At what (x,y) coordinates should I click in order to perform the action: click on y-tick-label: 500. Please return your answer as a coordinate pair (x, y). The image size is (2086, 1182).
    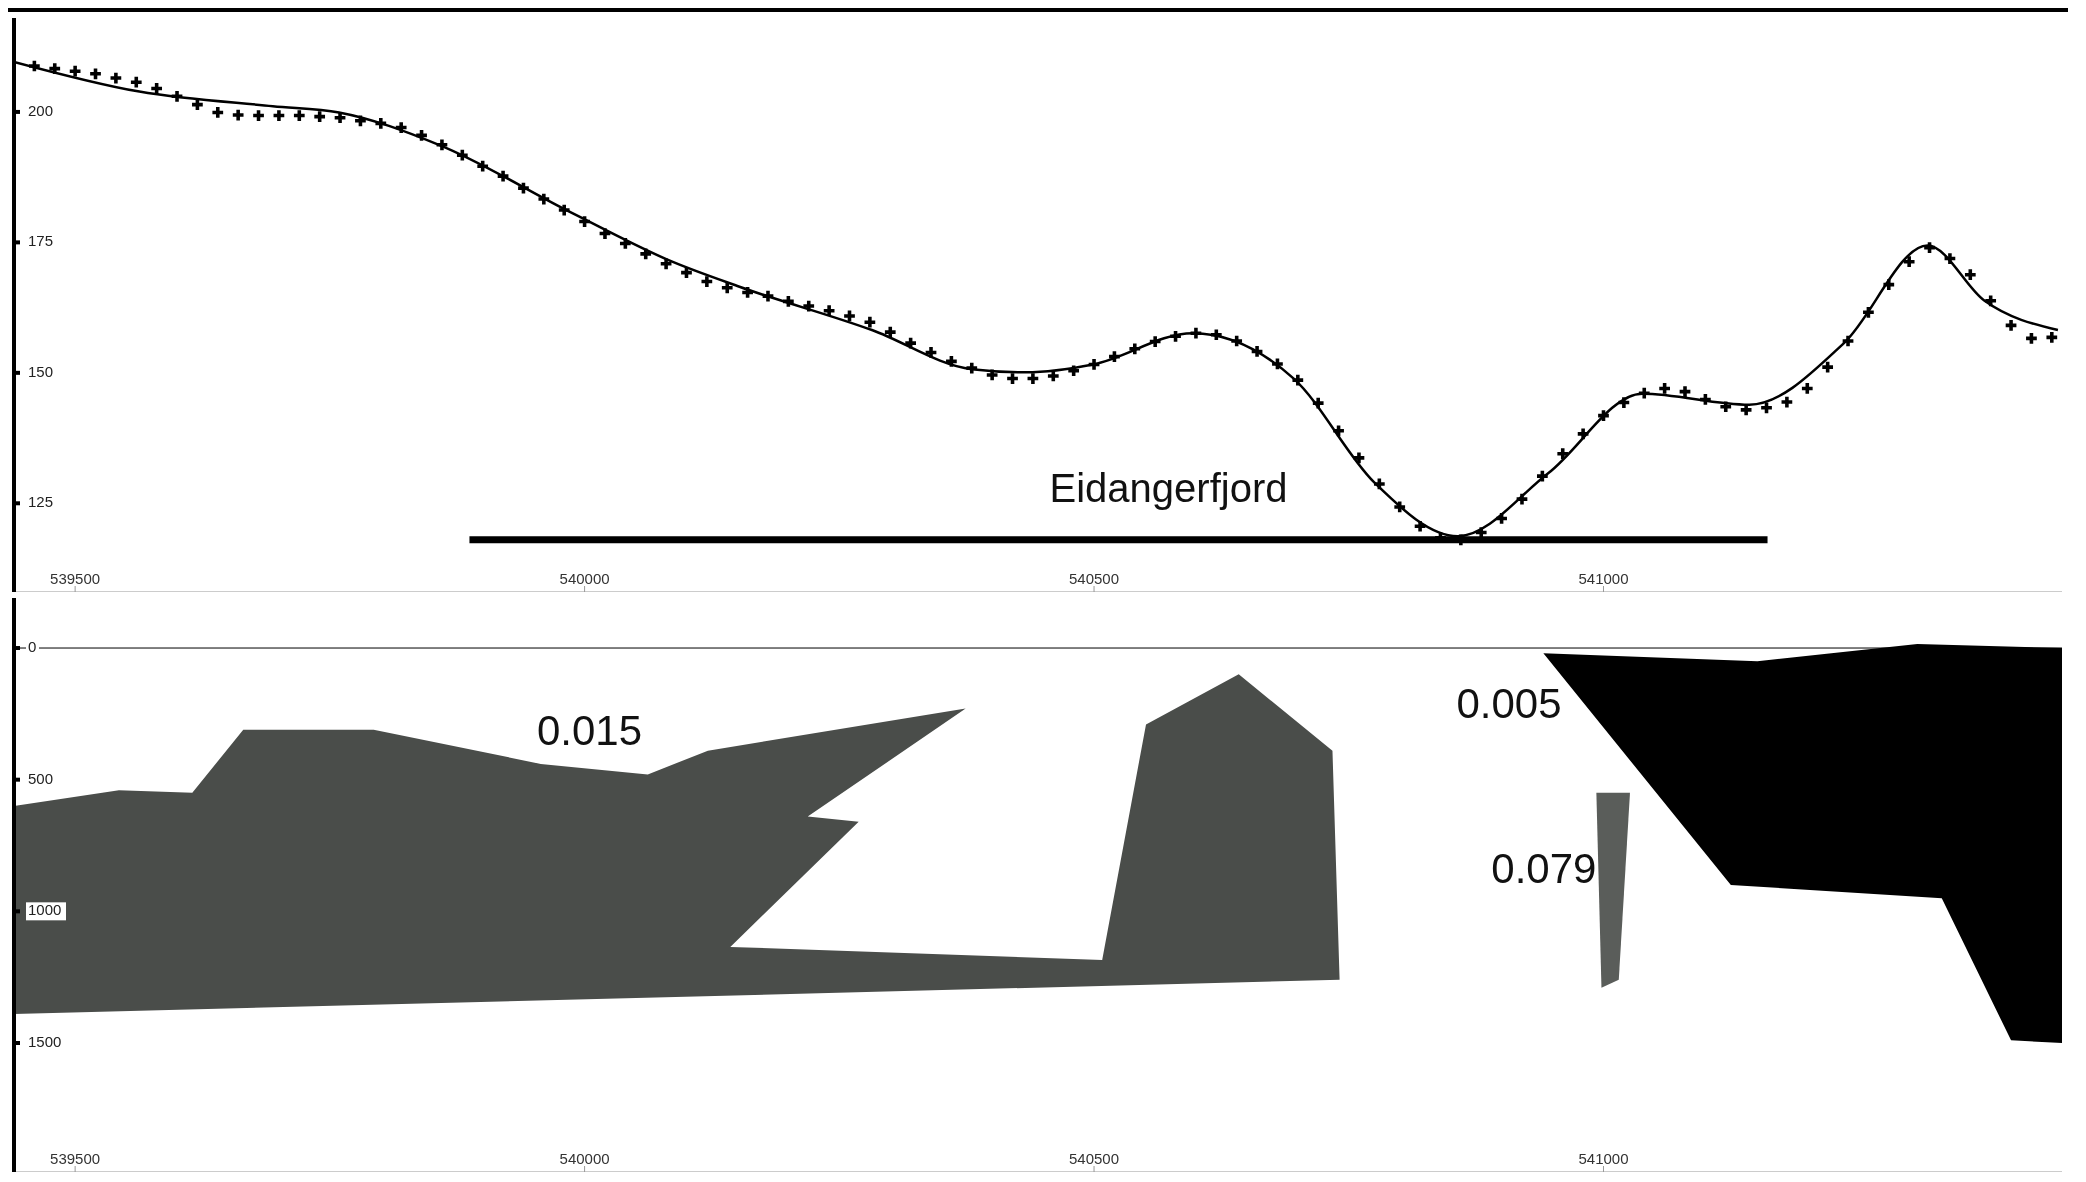
    Looking at the image, I should click on (41, 778).